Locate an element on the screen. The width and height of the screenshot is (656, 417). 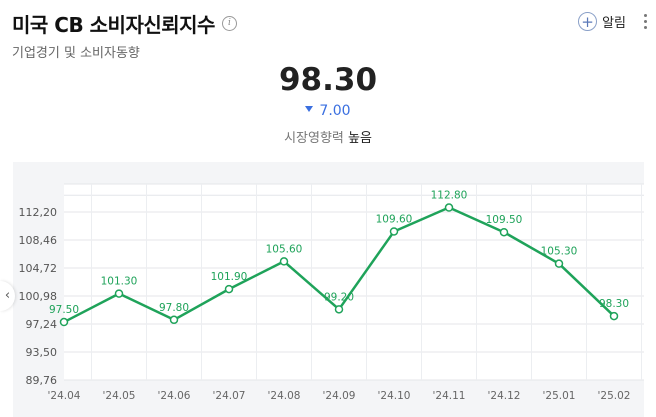
data-label: 105.30 is located at coordinates (559, 252).